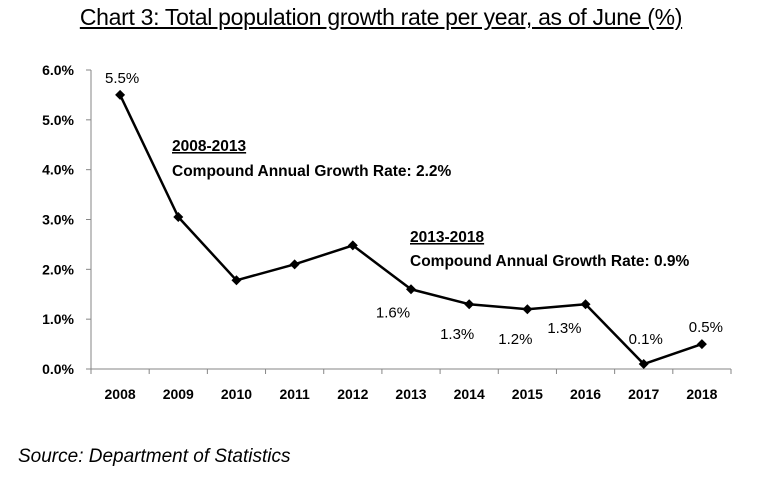  Describe the element at coordinates (312, 171) in the screenshot. I see `annotation-1-text: Compound Annual Growth Rate: 2.2%` at that location.